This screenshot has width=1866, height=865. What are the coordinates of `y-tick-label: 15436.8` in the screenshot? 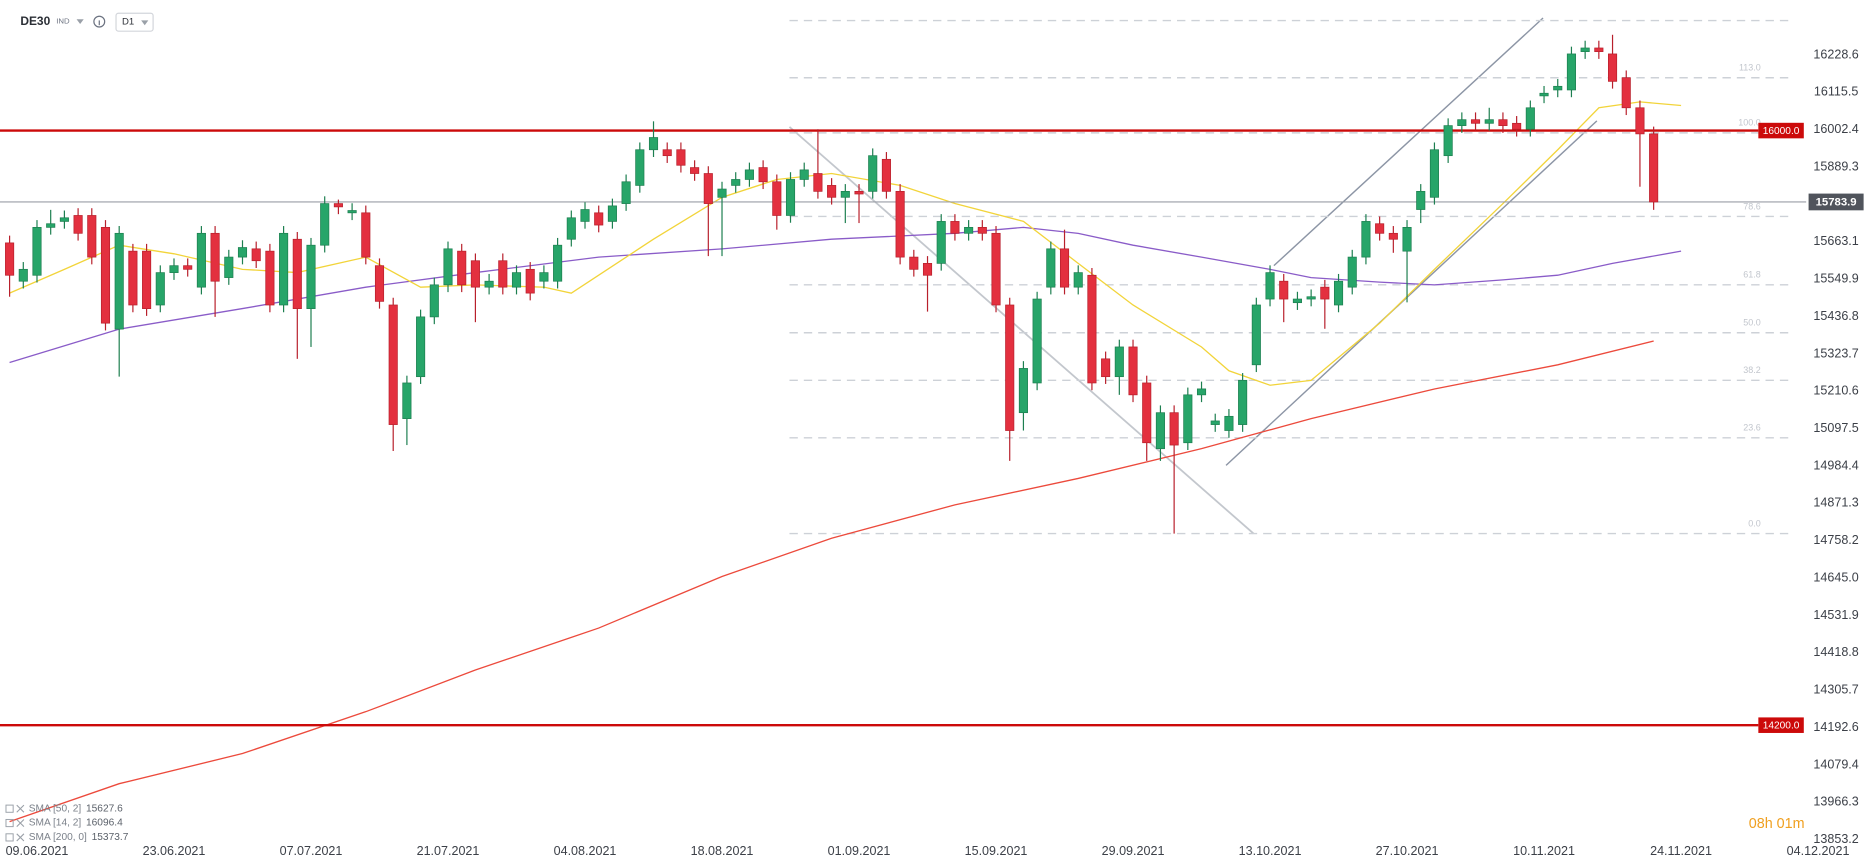 It's located at (1835, 316).